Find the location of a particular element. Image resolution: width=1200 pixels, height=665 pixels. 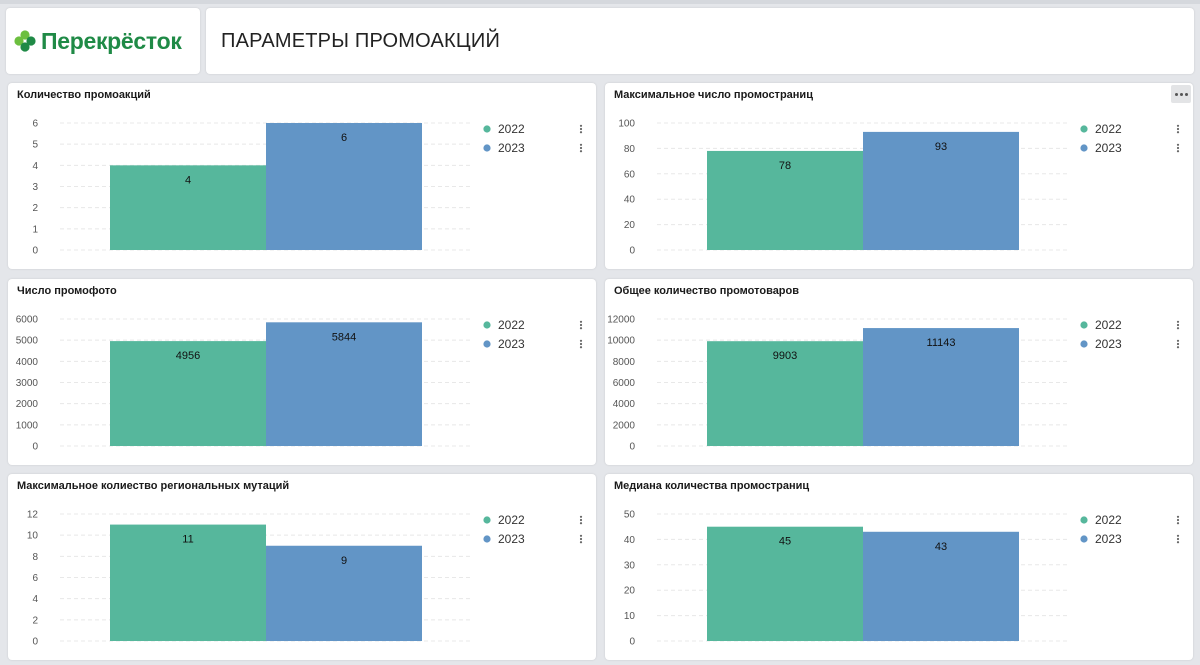

y-tick-label: 80 is located at coordinates (630, 149).